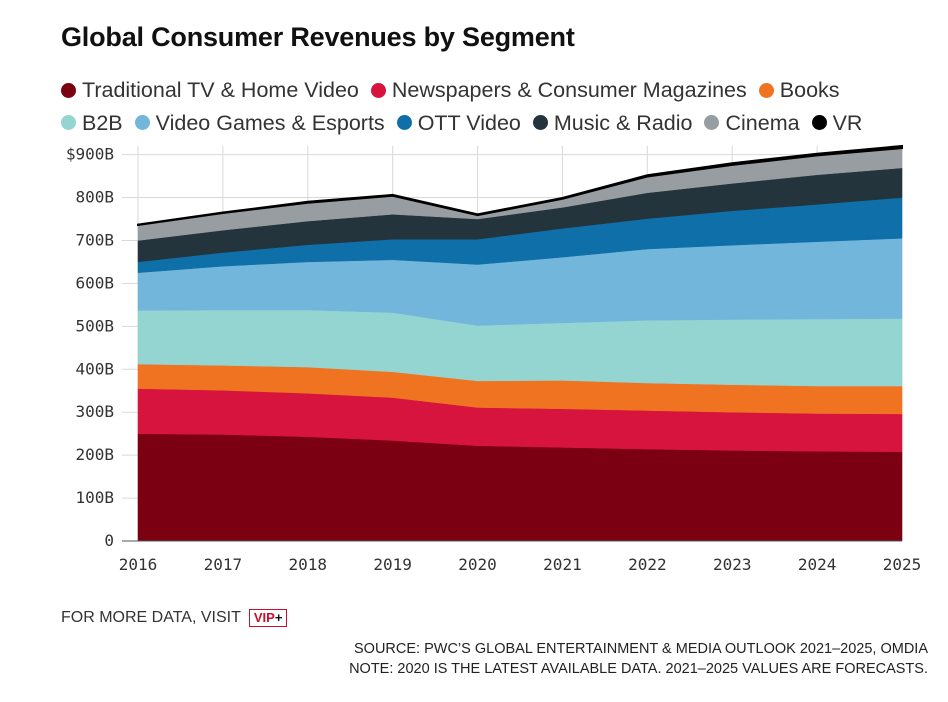 This screenshot has width=948, height=702. I want to click on x-tick-label: 2020, so click(477, 564).